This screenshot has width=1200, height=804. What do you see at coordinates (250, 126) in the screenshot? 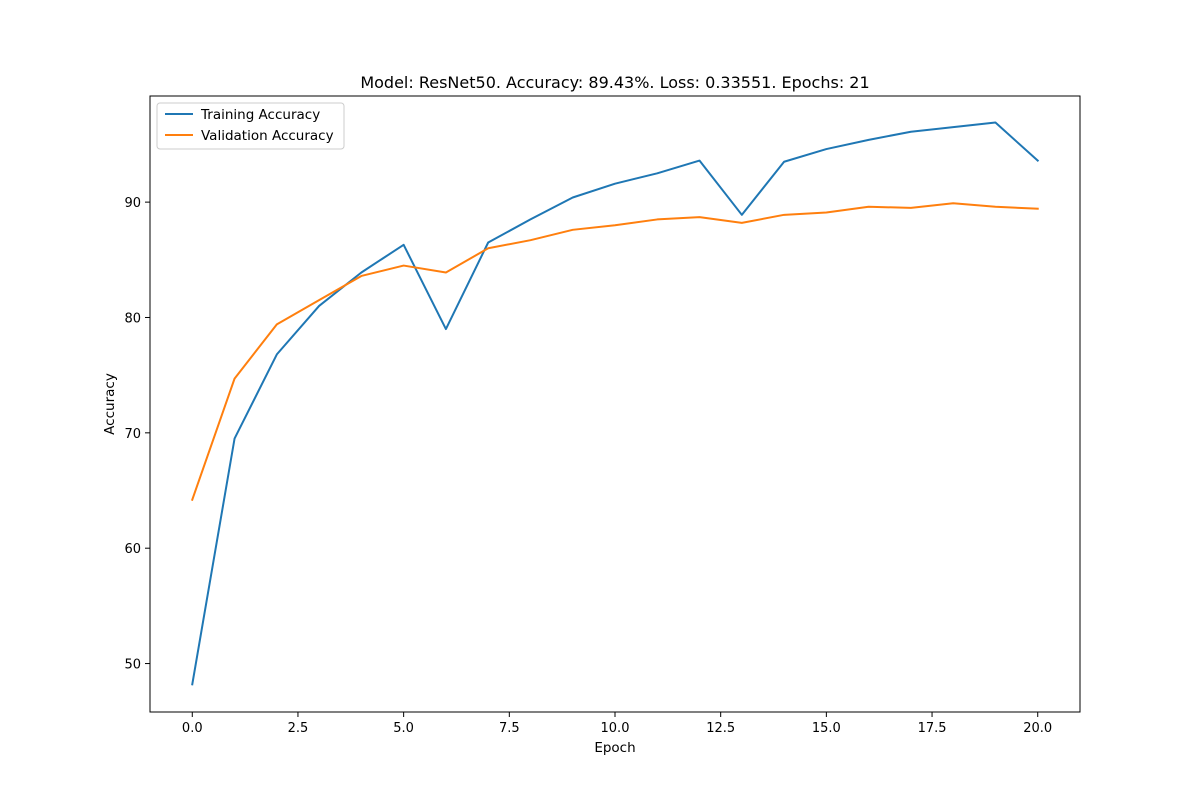
I see `legend: Training Accuracy Validation Accuracy` at bounding box center [250, 126].